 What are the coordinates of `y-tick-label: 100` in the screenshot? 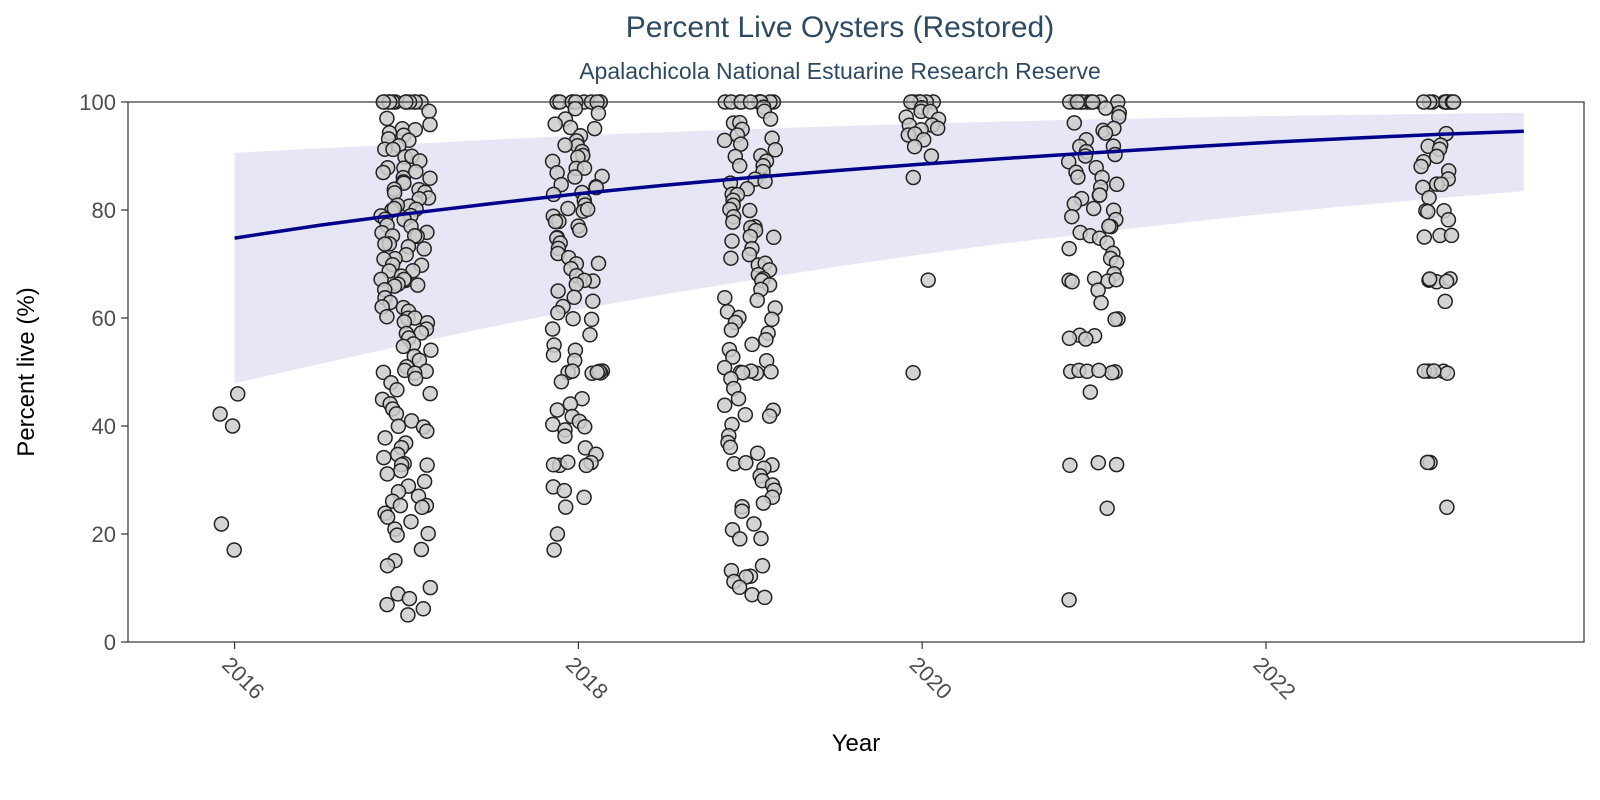 It's located at (97, 102).